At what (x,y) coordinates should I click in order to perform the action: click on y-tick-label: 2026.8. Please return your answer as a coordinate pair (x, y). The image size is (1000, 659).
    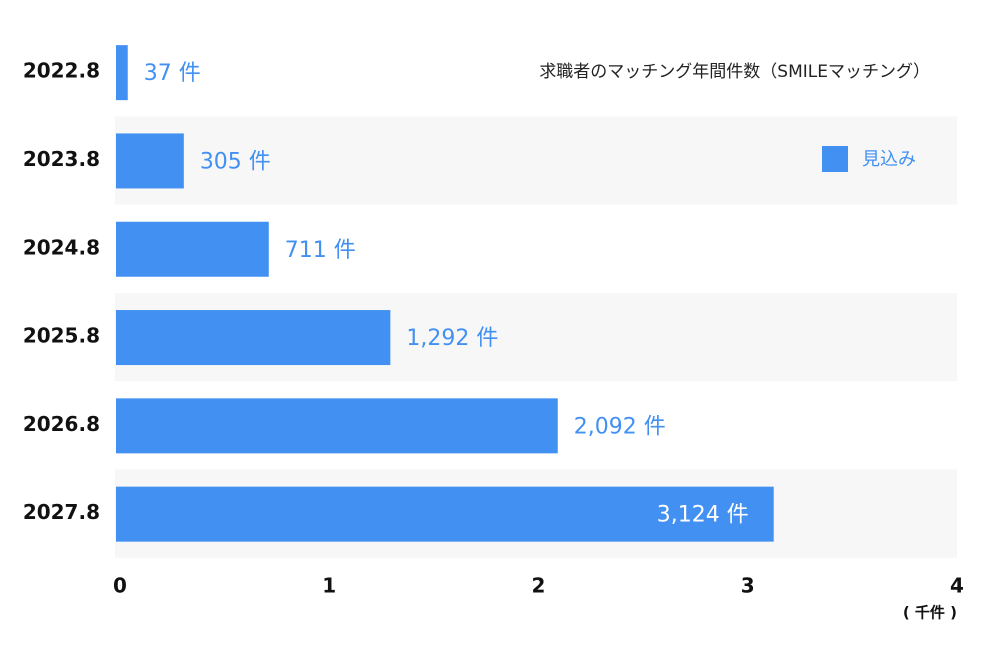
    Looking at the image, I should click on (61, 424).